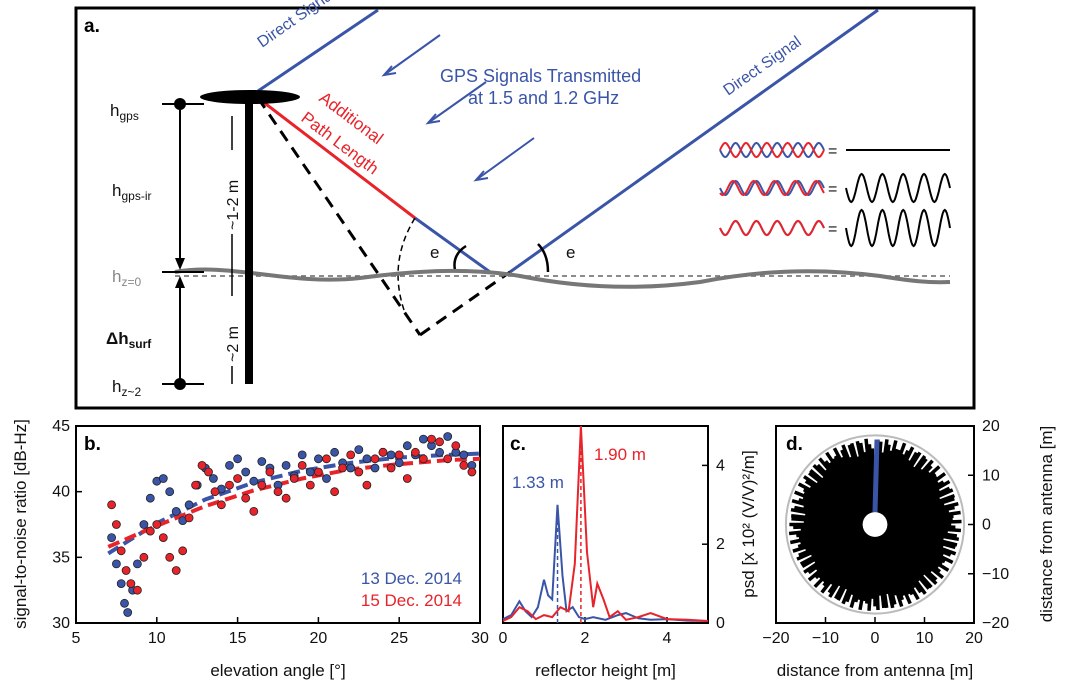 The height and width of the screenshot is (692, 1070). I want to click on b-ytick-label-40: 40, so click(61, 492).